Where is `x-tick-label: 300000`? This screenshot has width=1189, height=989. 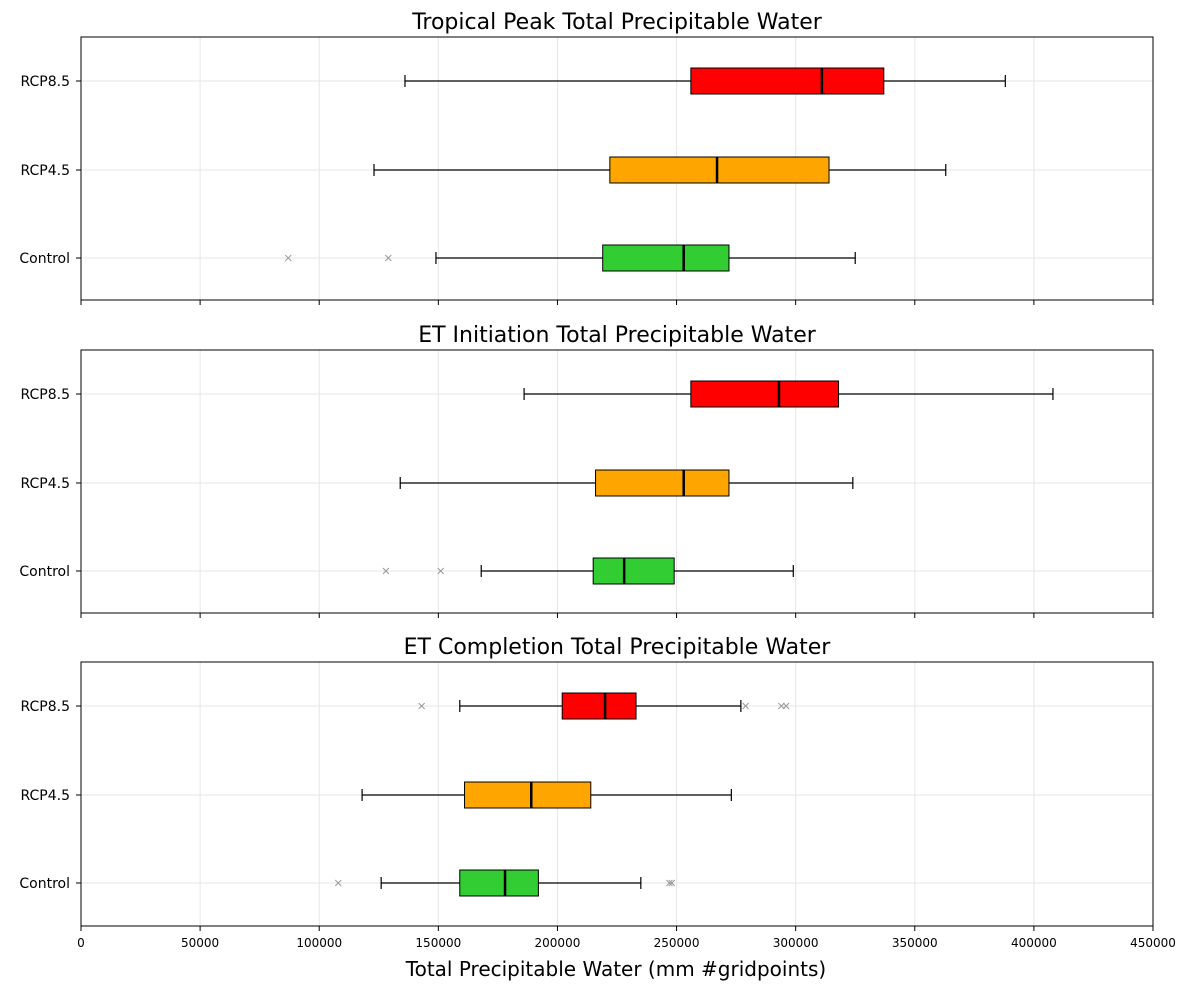
x-tick-label: 300000 is located at coordinates (796, 943).